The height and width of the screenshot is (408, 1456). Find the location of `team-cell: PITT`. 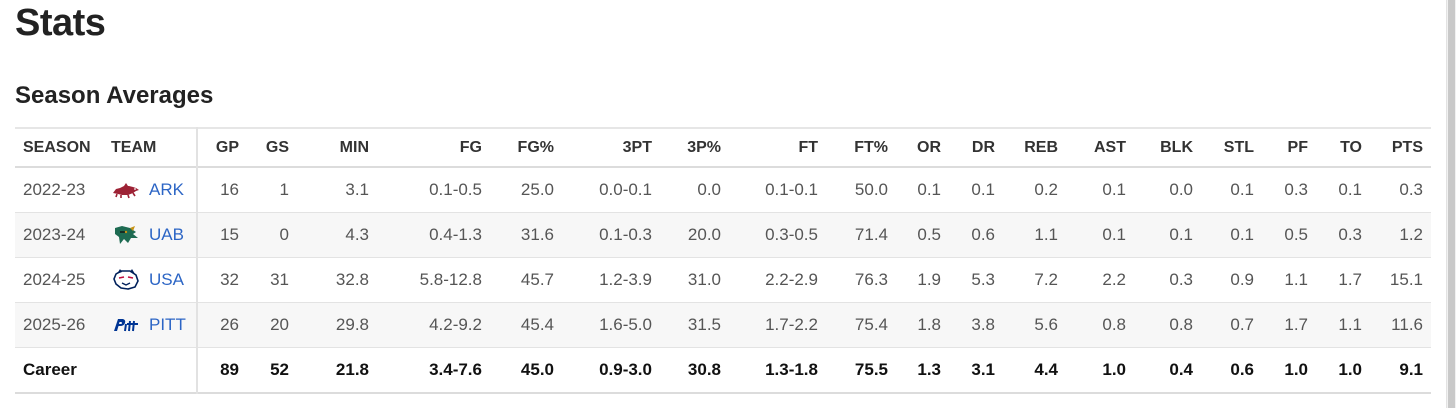

team-cell: PITT is located at coordinates (150, 324).